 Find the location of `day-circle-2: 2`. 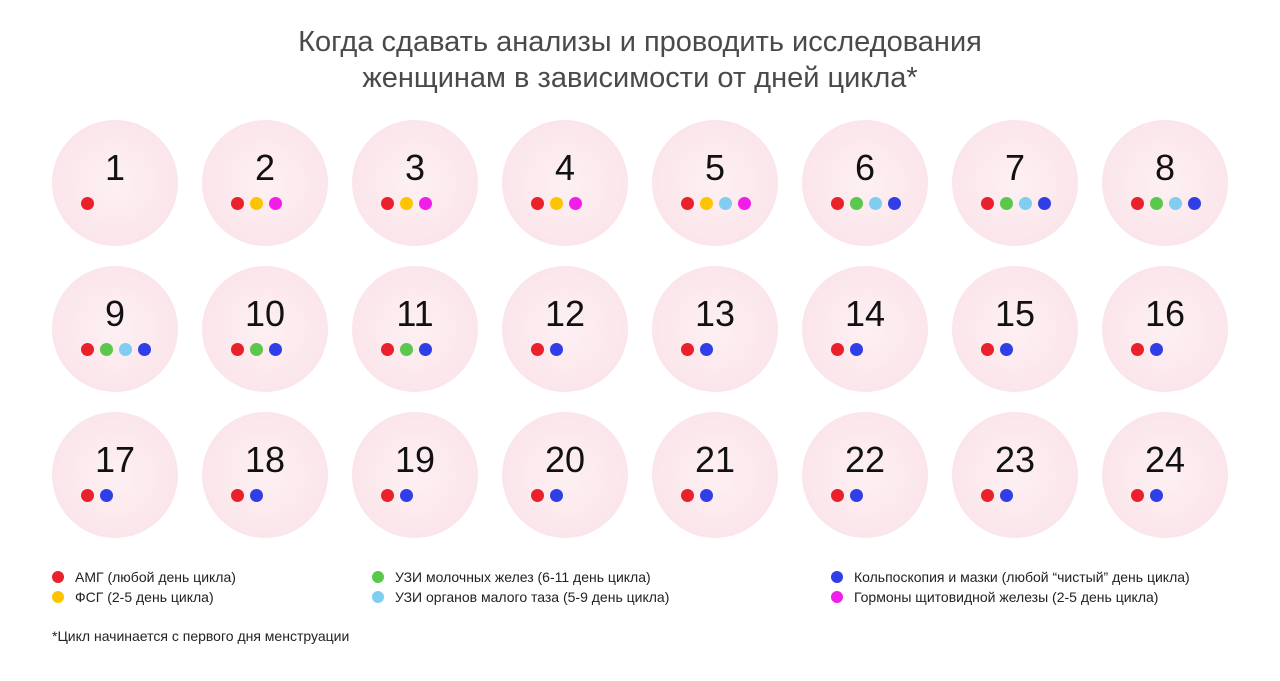

day-circle-2: 2 is located at coordinates (265, 183).